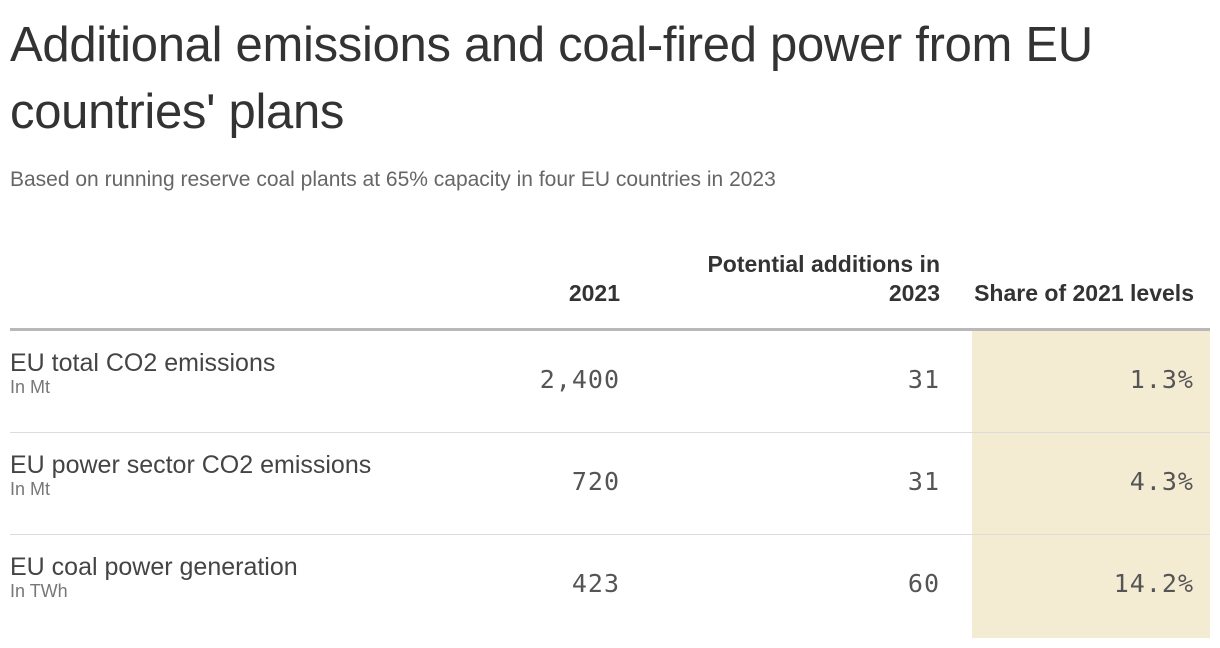 The image size is (1220, 648). I want to click on cell-2021: 423, so click(595, 583).